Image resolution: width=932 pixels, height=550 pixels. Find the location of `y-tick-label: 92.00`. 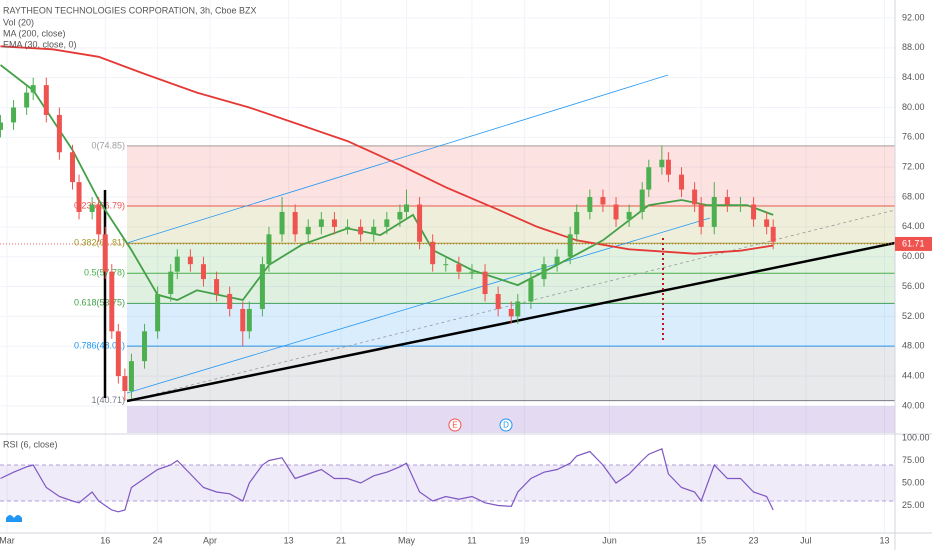

y-tick-label: 92.00 is located at coordinates (913, 17).